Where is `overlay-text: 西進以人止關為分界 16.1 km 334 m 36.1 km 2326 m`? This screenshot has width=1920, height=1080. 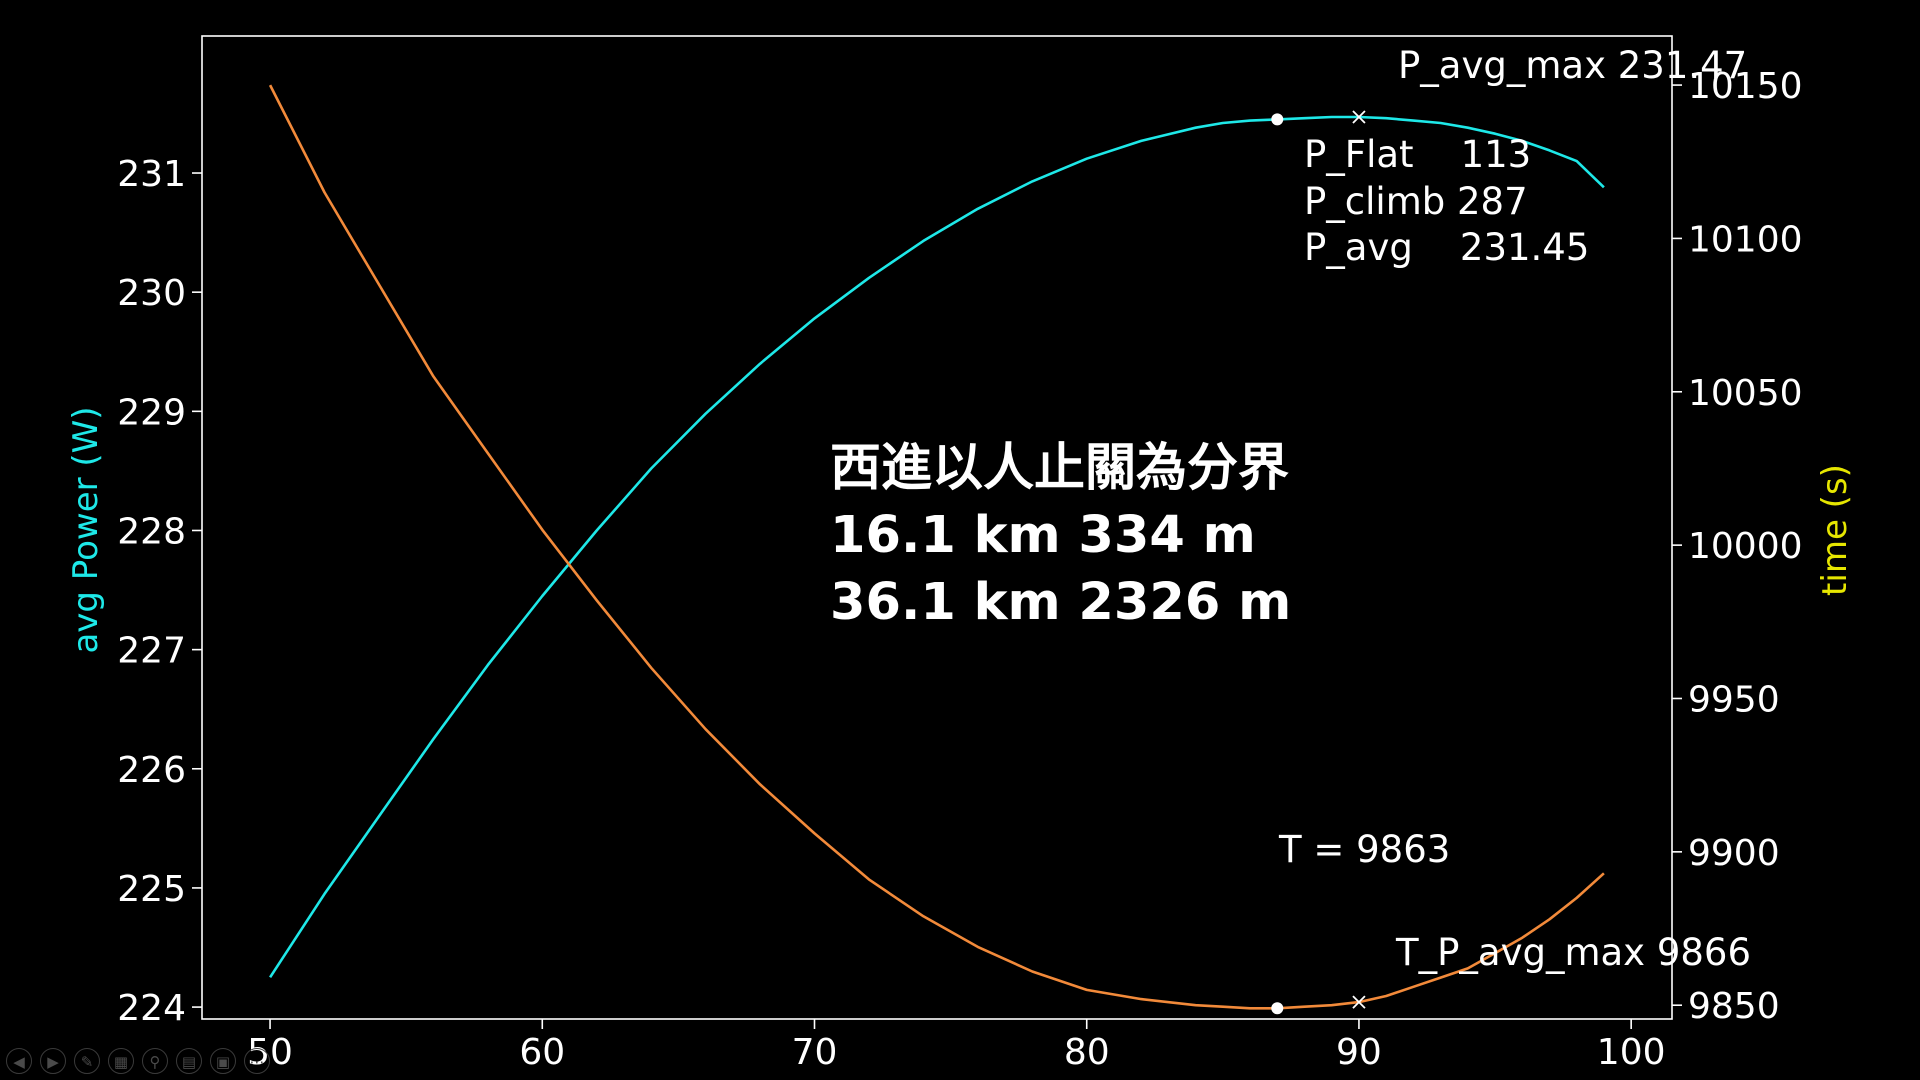 overlay-text: 西進以人止關為分界 16.1 km 334 m 36.1 km 2326 m is located at coordinates (1060, 535).